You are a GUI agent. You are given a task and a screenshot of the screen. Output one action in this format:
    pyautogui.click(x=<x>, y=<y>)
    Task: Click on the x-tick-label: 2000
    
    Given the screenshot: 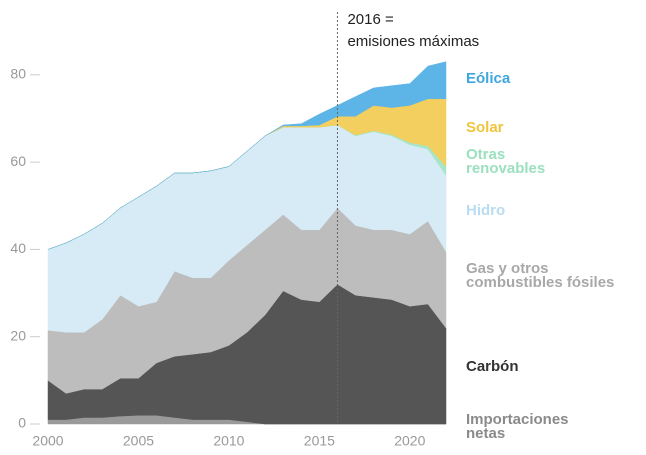 What is the action you would take?
    pyautogui.click(x=47, y=441)
    